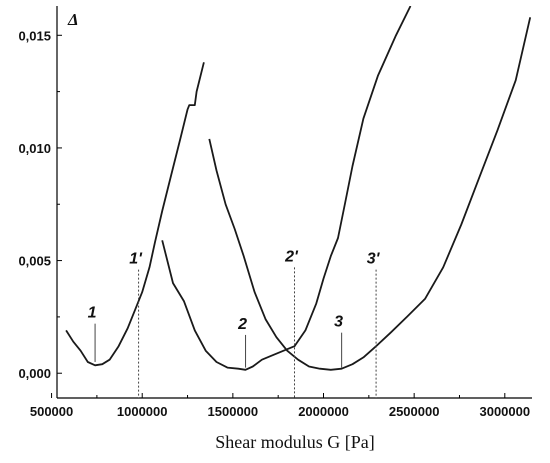  I want to click on marker-label-6: 3', so click(374, 259).